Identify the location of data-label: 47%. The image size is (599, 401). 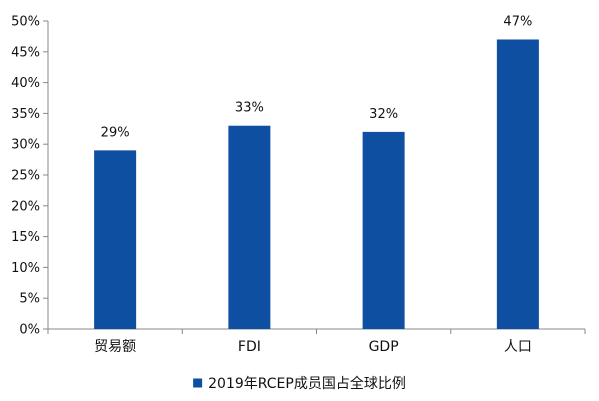
(517, 21).